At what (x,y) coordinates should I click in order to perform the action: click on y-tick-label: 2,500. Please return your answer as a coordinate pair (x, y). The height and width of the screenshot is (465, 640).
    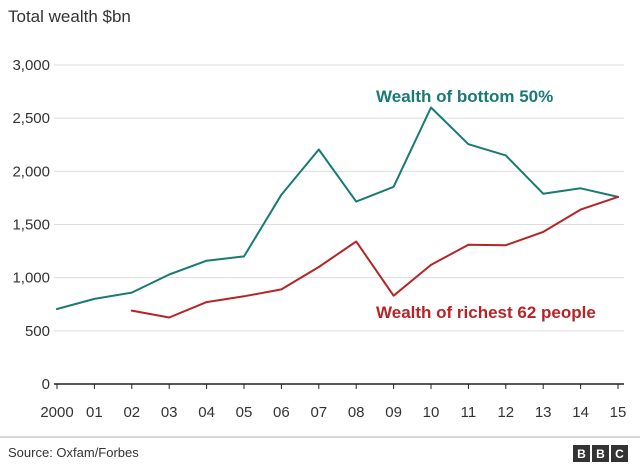
    Looking at the image, I should click on (31, 118).